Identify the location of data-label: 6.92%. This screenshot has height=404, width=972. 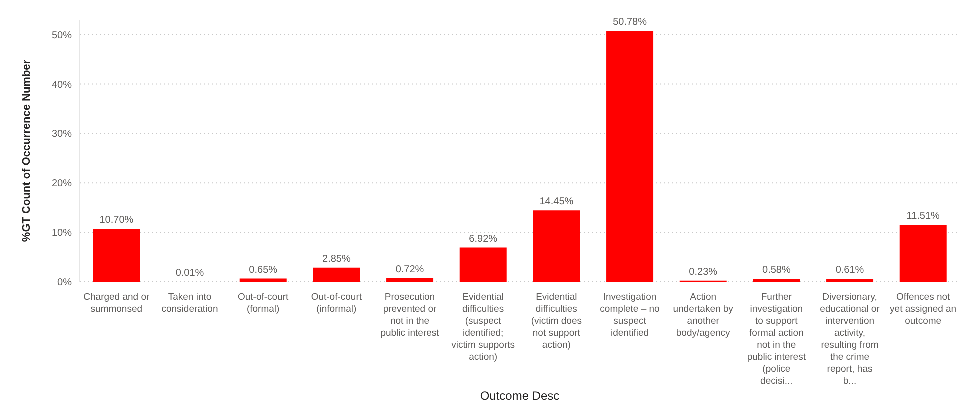
(483, 239).